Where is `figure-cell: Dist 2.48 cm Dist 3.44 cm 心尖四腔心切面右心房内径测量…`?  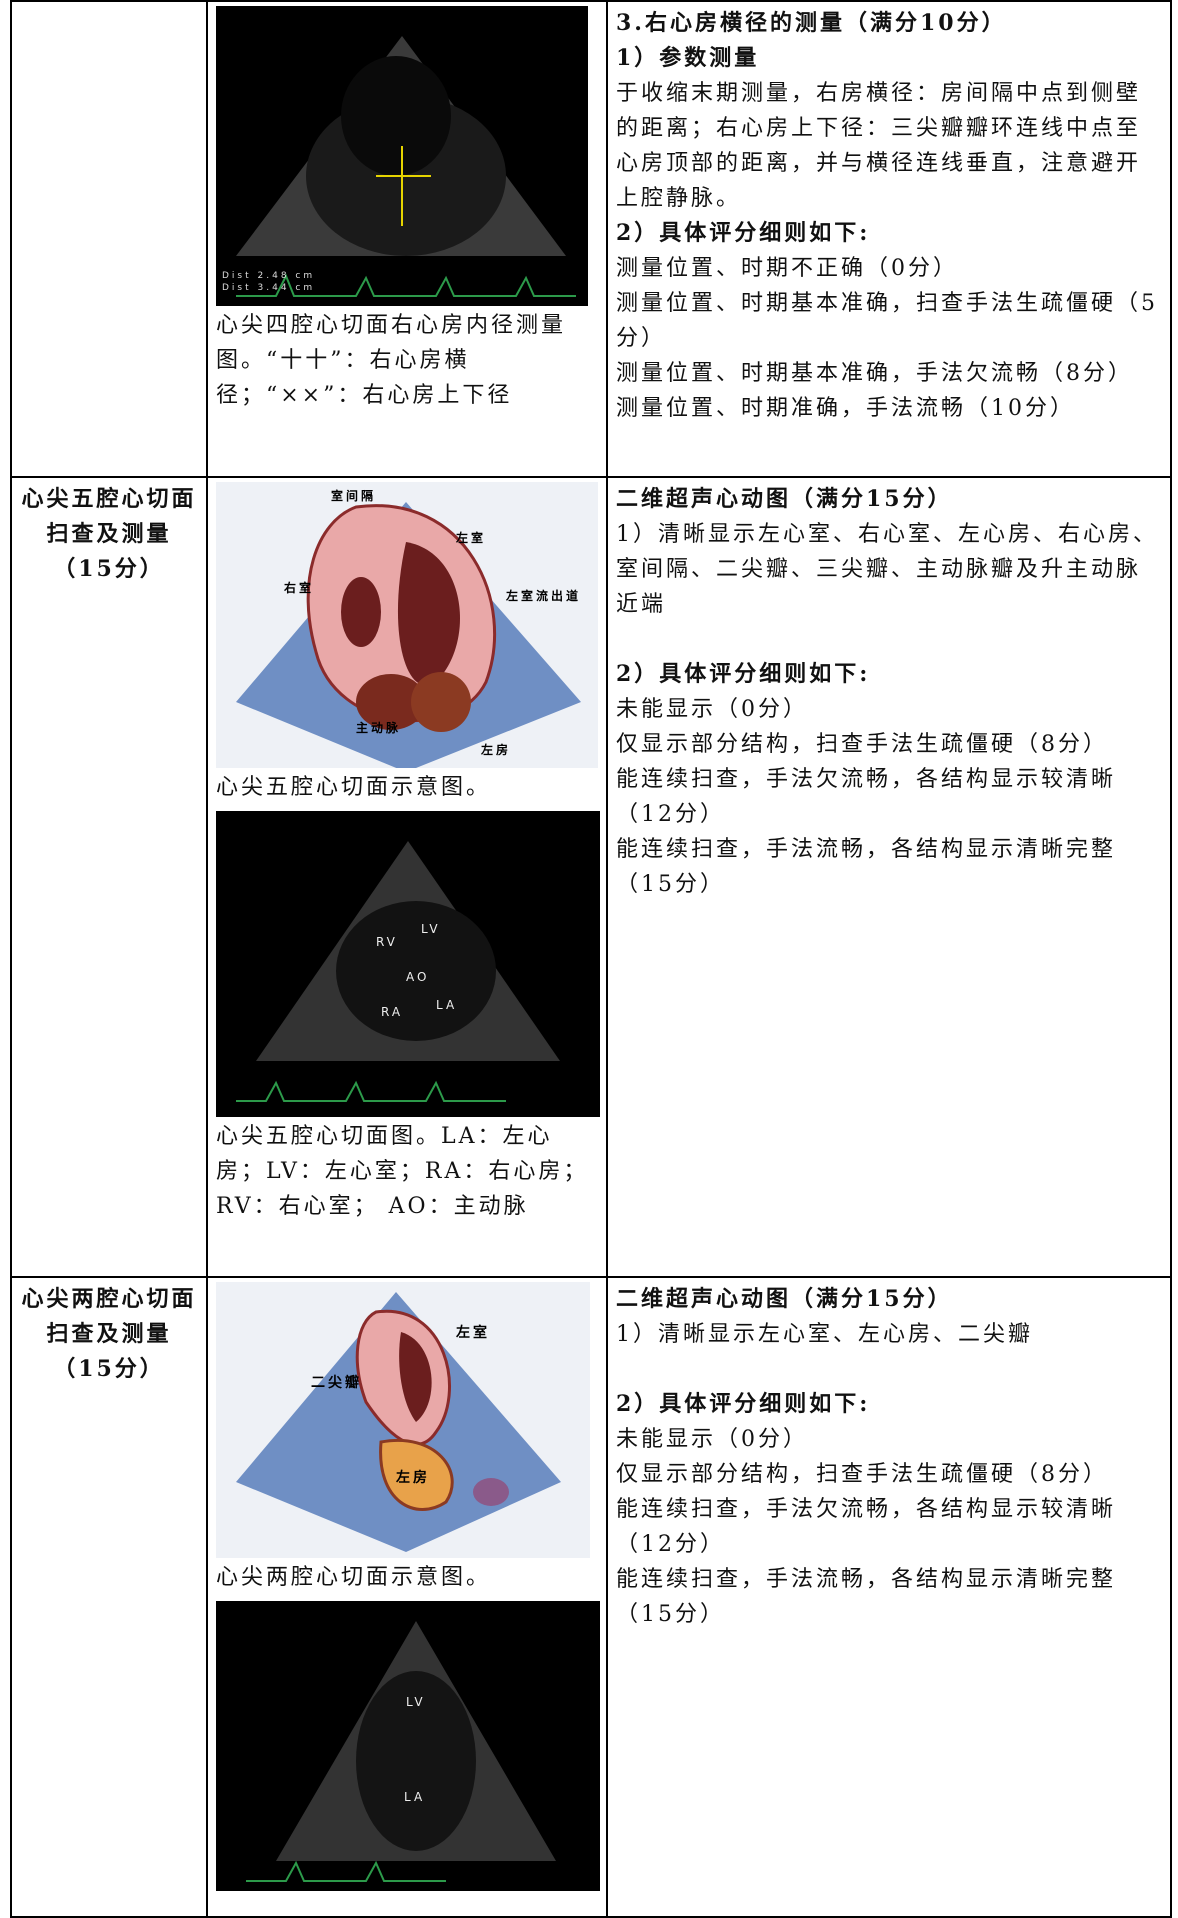 figure-cell: Dist 2.48 cm Dist 3.44 cm 心尖四腔心切面右心房内径测量… is located at coordinates (407, 239).